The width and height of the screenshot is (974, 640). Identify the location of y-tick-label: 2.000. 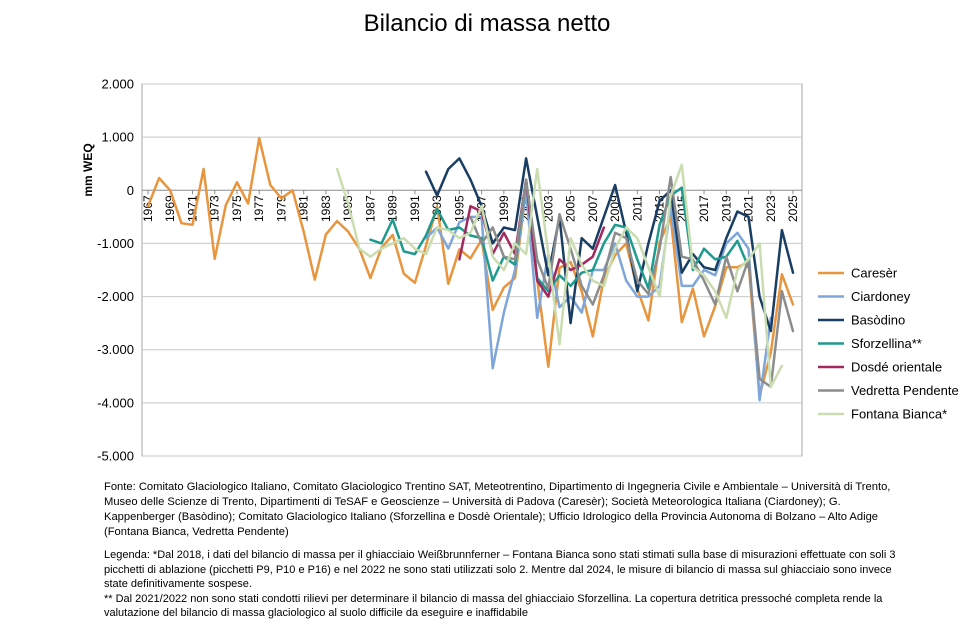
(117, 84).